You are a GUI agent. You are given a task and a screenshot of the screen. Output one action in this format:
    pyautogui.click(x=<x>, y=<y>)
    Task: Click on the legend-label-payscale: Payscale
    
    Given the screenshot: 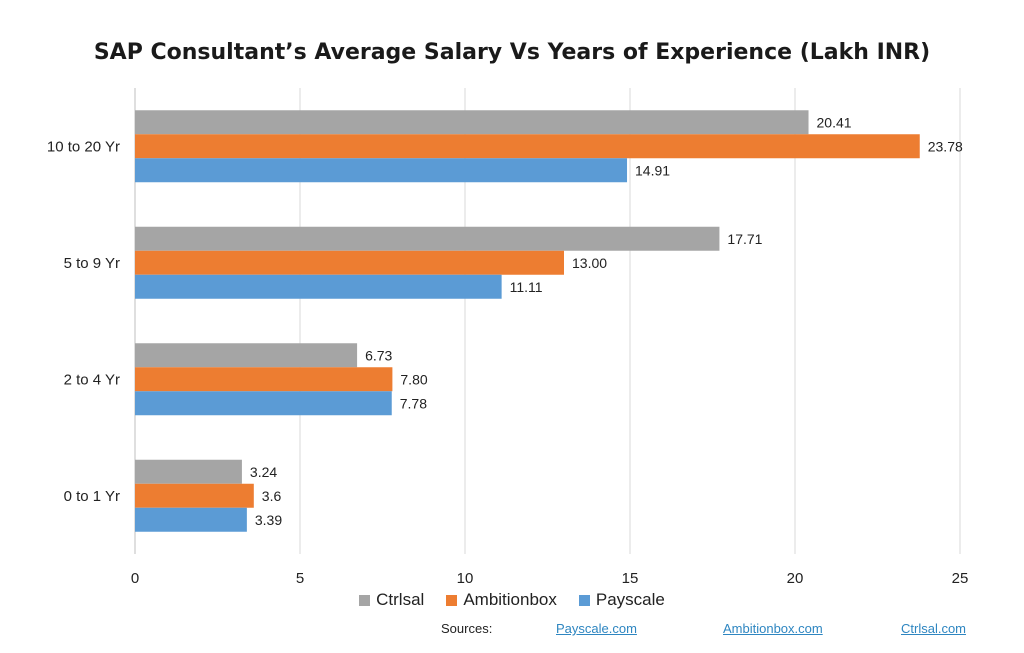 What is the action you would take?
    pyautogui.click(x=630, y=599)
    